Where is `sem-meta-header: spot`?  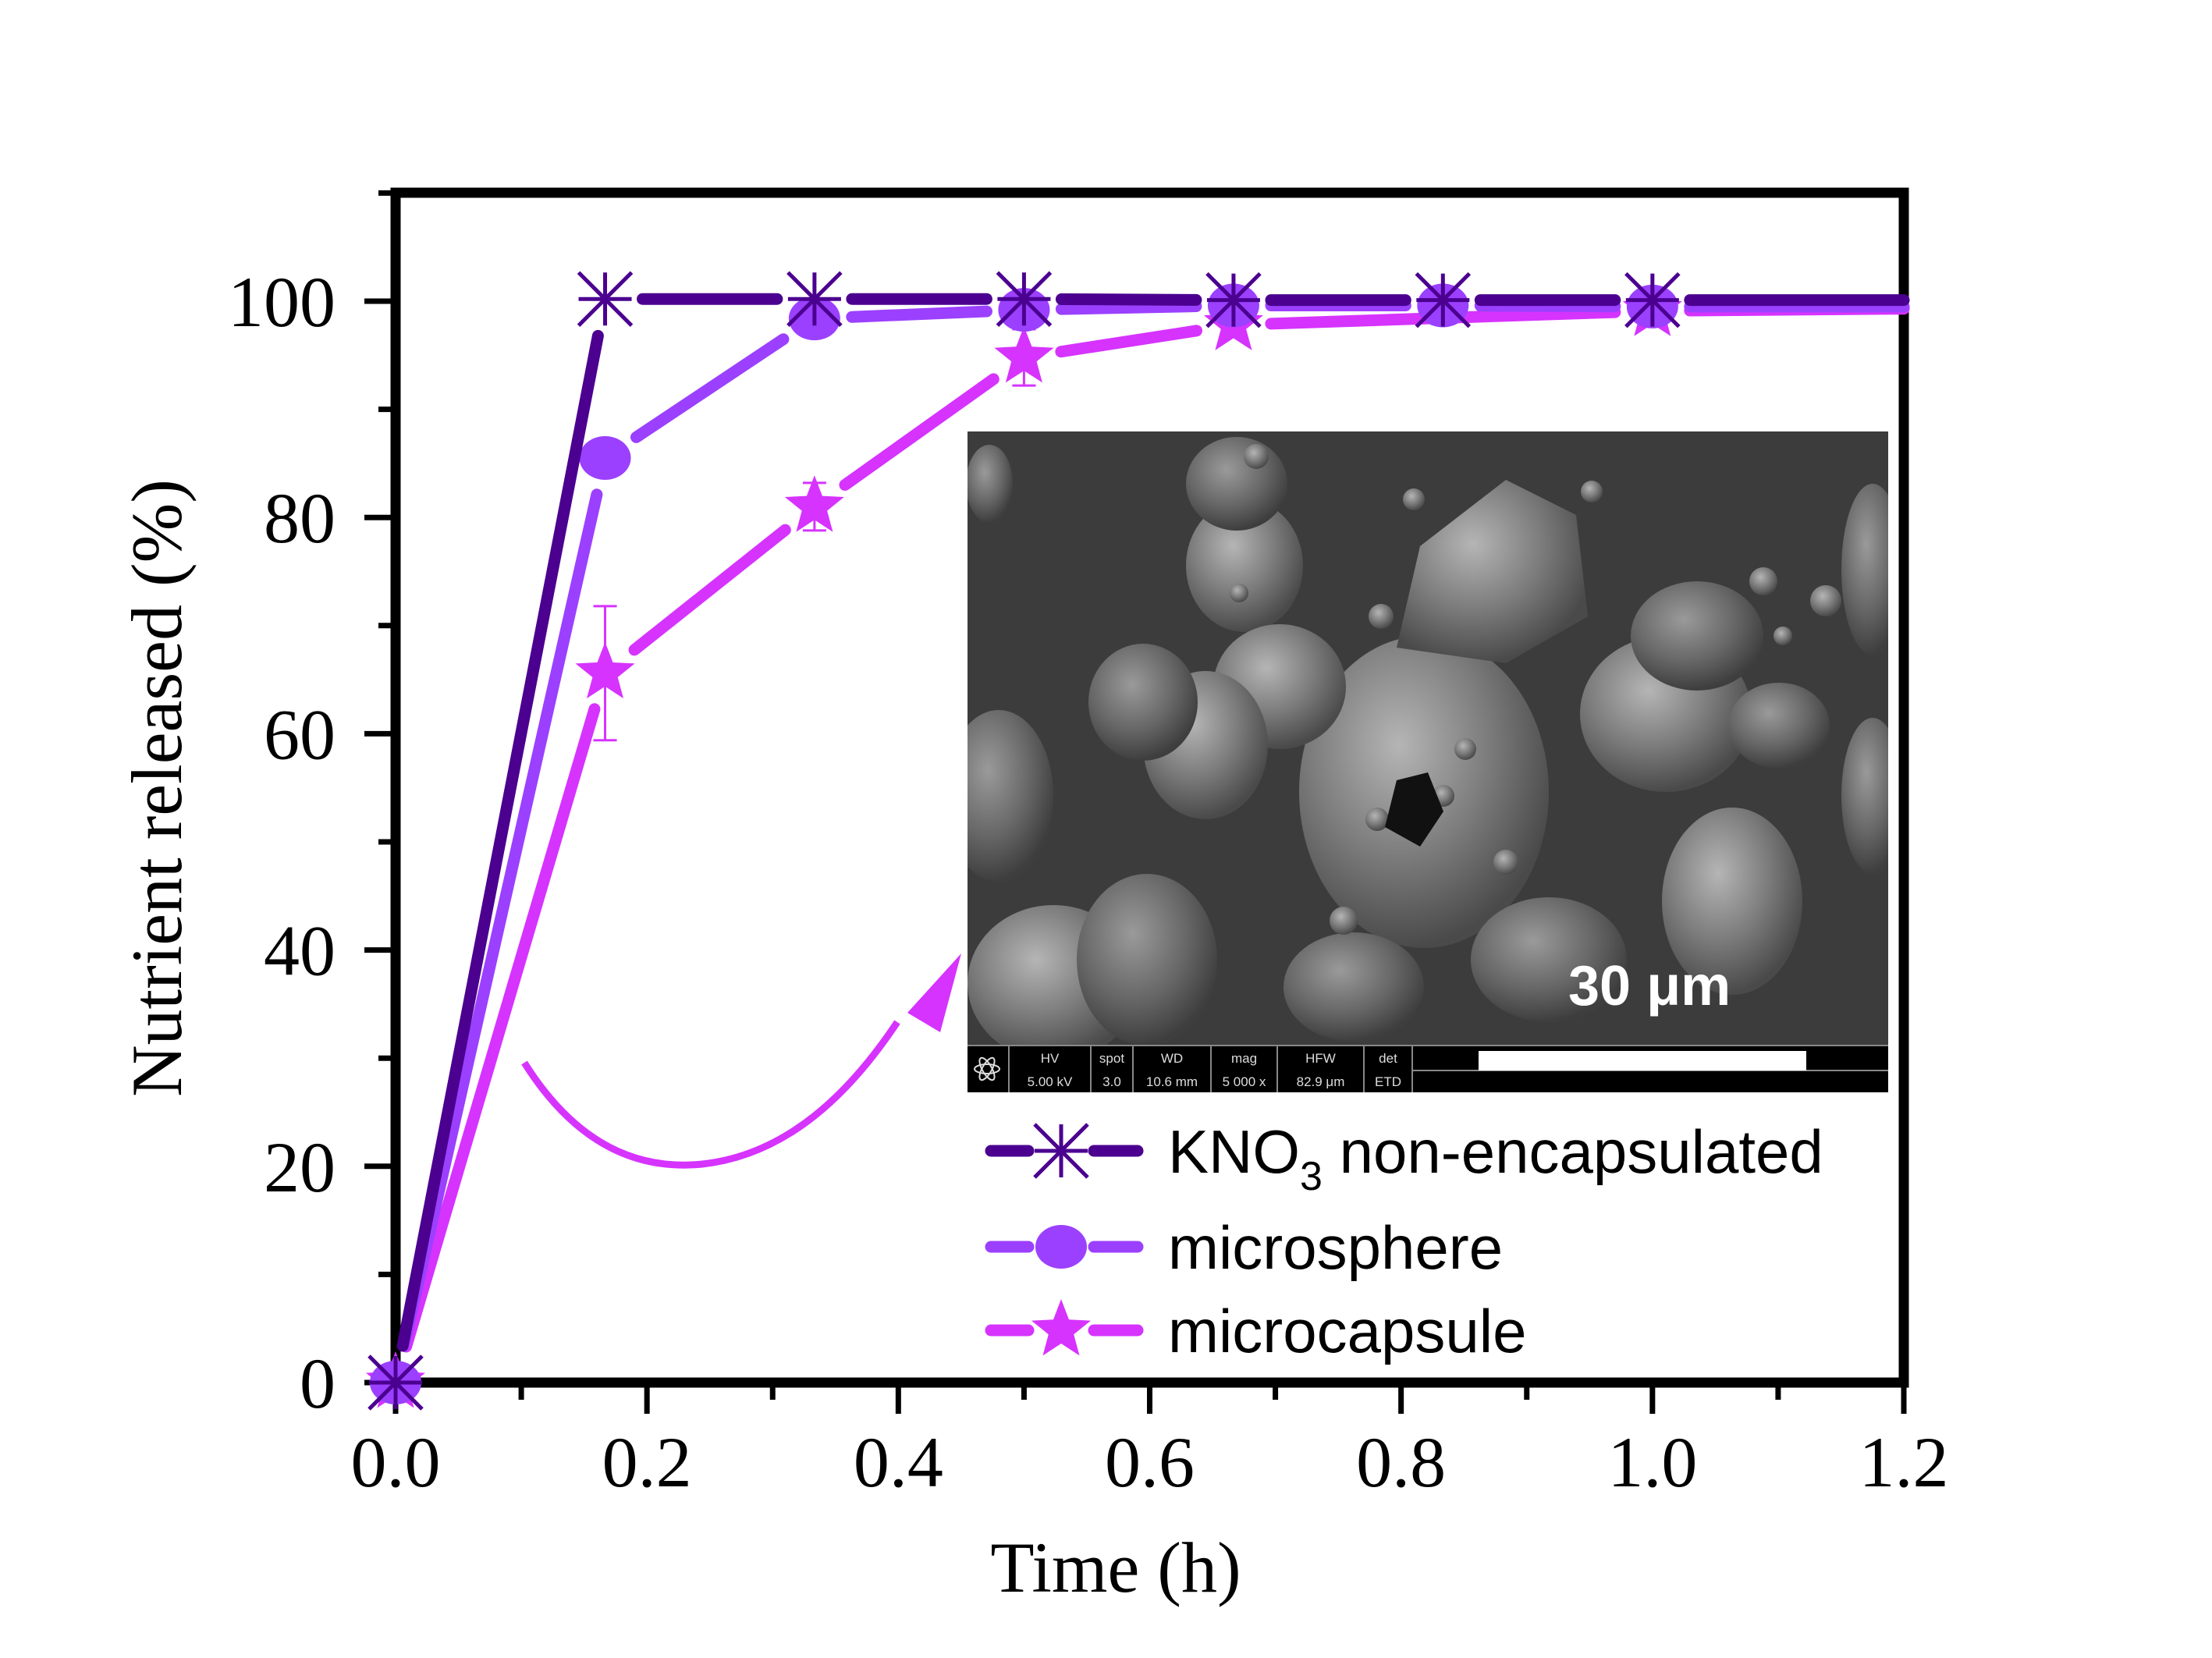
sem-meta-header: spot is located at coordinates (1111, 1058).